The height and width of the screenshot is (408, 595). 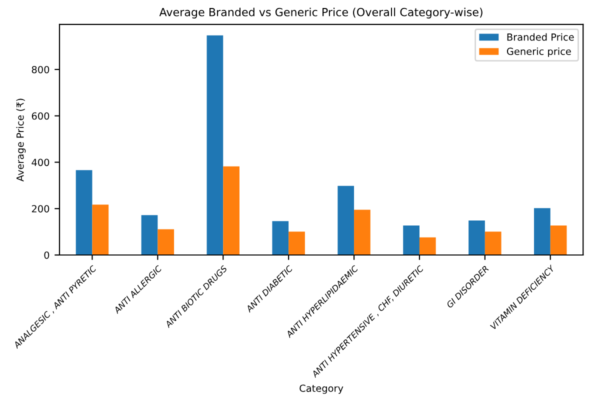 What do you see at coordinates (41, 208) in the screenshot?
I see `y-tick-label: 200` at bounding box center [41, 208].